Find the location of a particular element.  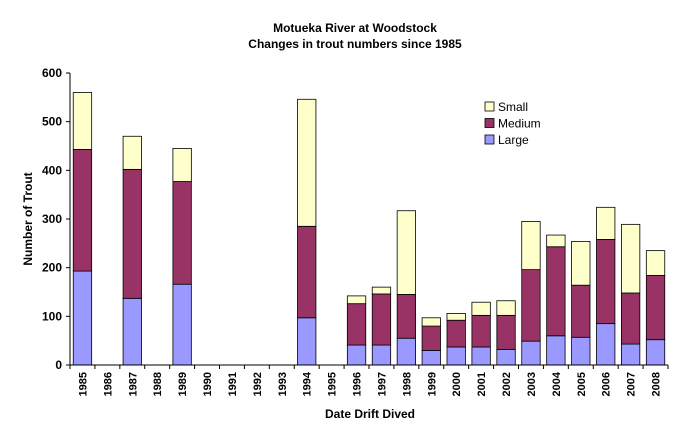

bar-segment-small-2008 is located at coordinates (655, 263).